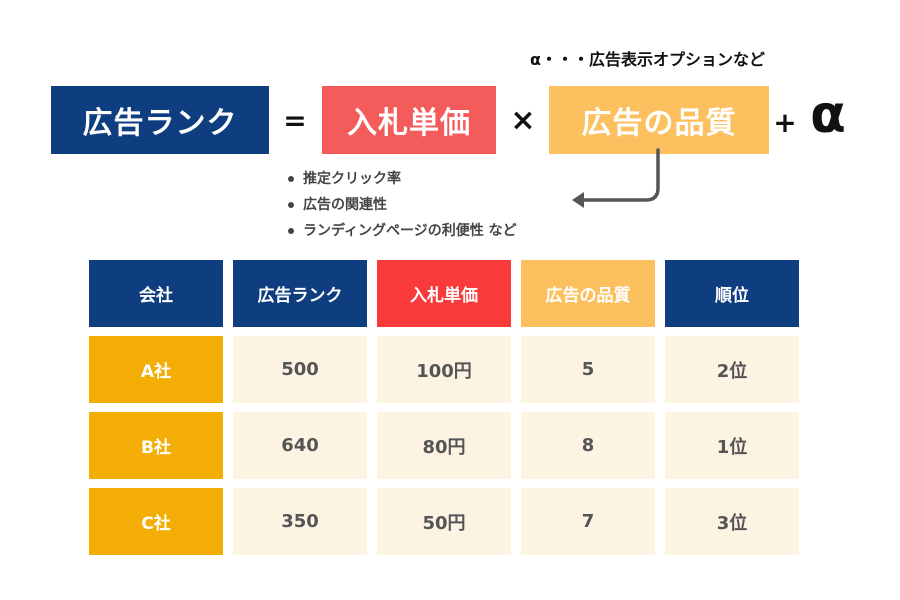  What do you see at coordinates (156, 445) in the screenshot?
I see `row-company: B社` at bounding box center [156, 445].